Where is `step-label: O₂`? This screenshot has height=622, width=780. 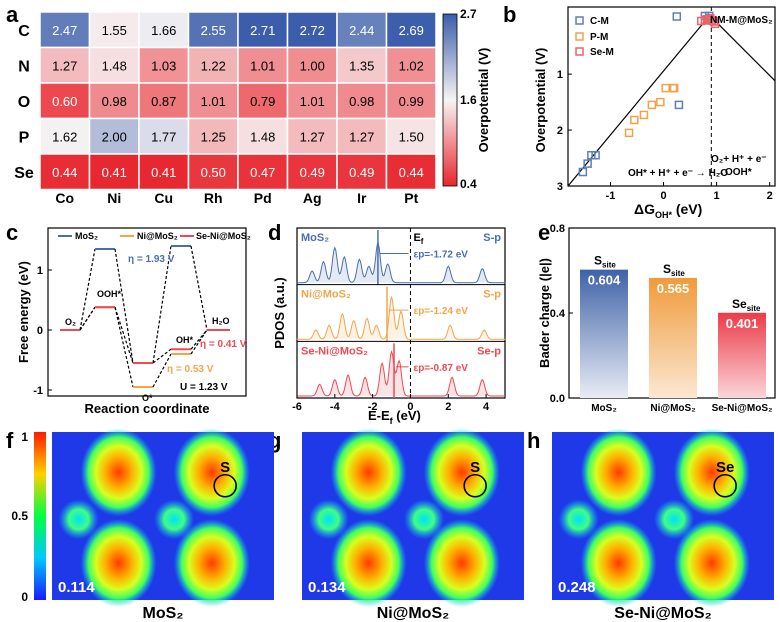
step-label: O₂ is located at coordinates (70, 322).